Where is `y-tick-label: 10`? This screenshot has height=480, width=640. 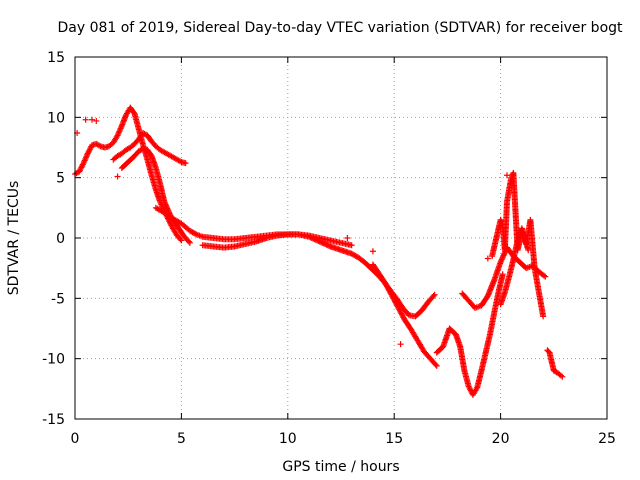 y-tick-label: 10 is located at coordinates (56, 118).